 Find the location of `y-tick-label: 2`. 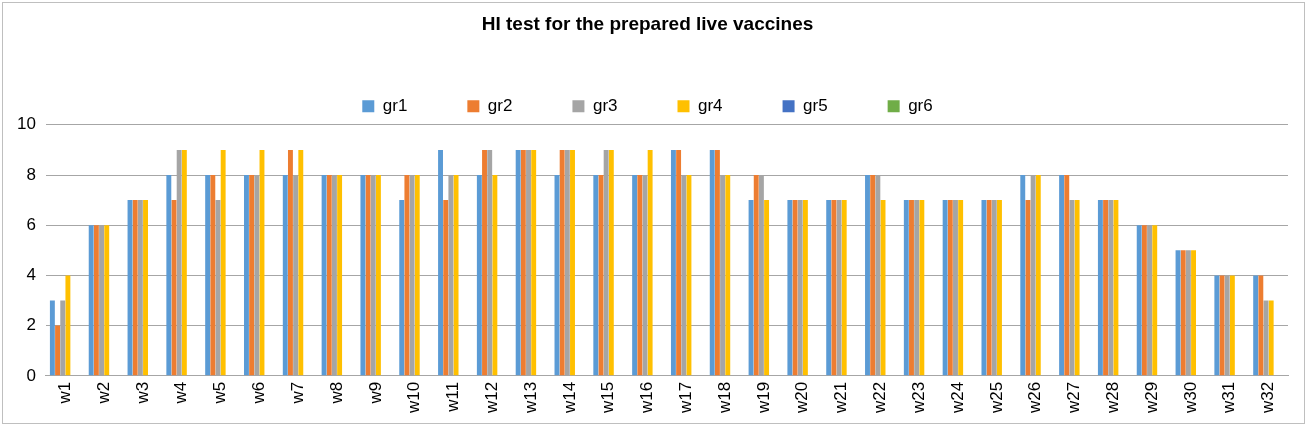

y-tick-label: 2 is located at coordinates (31, 325).